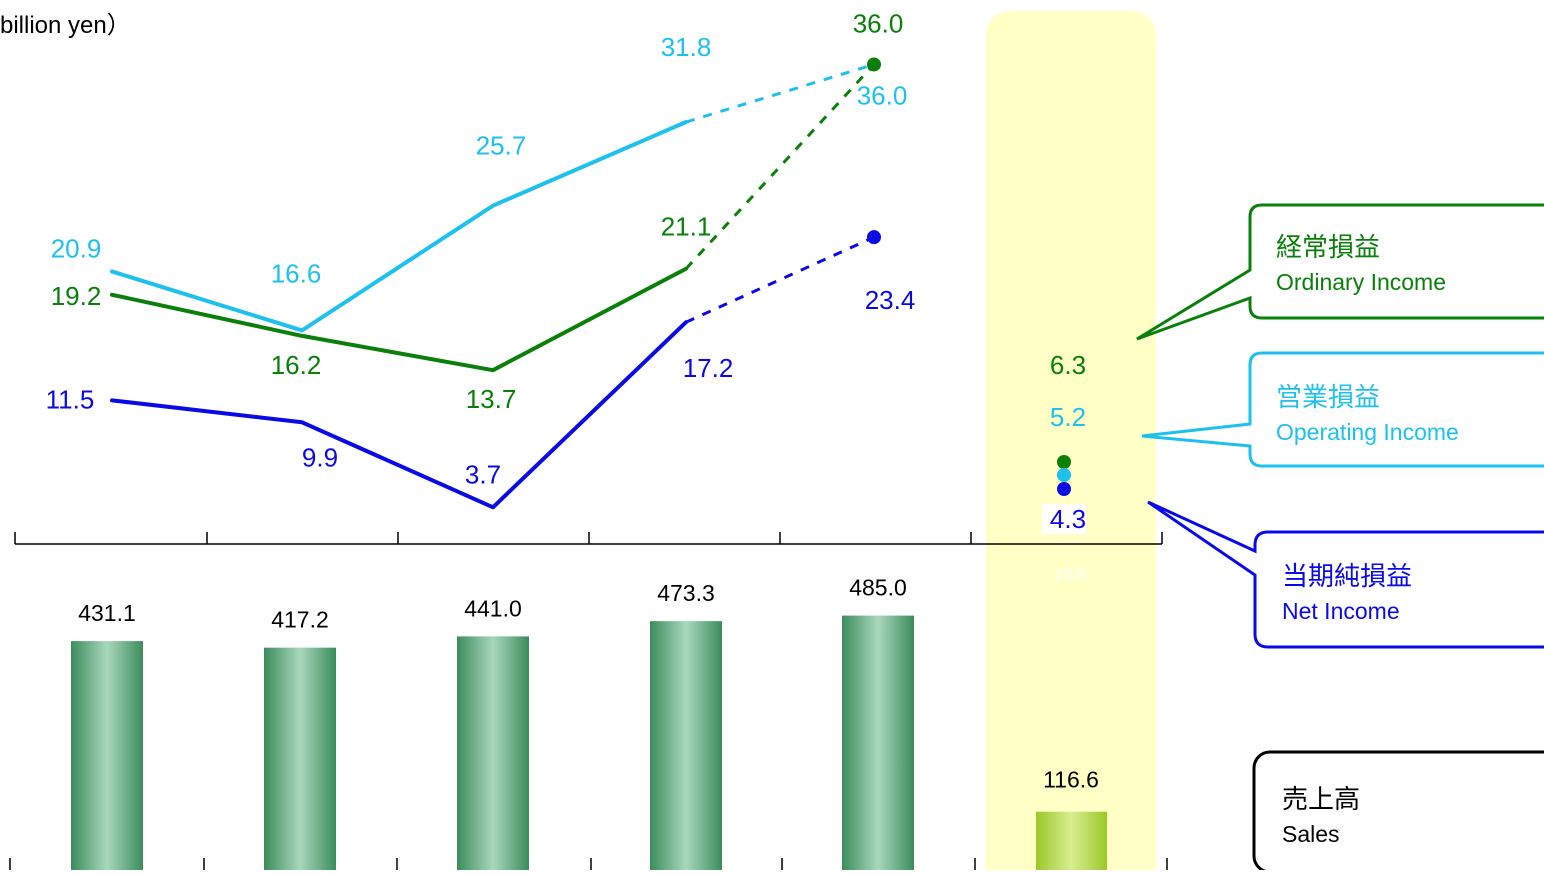 This screenshot has height=875, width=1544. What do you see at coordinates (874, 237) in the screenshot?
I see `net-forecast-point` at bounding box center [874, 237].